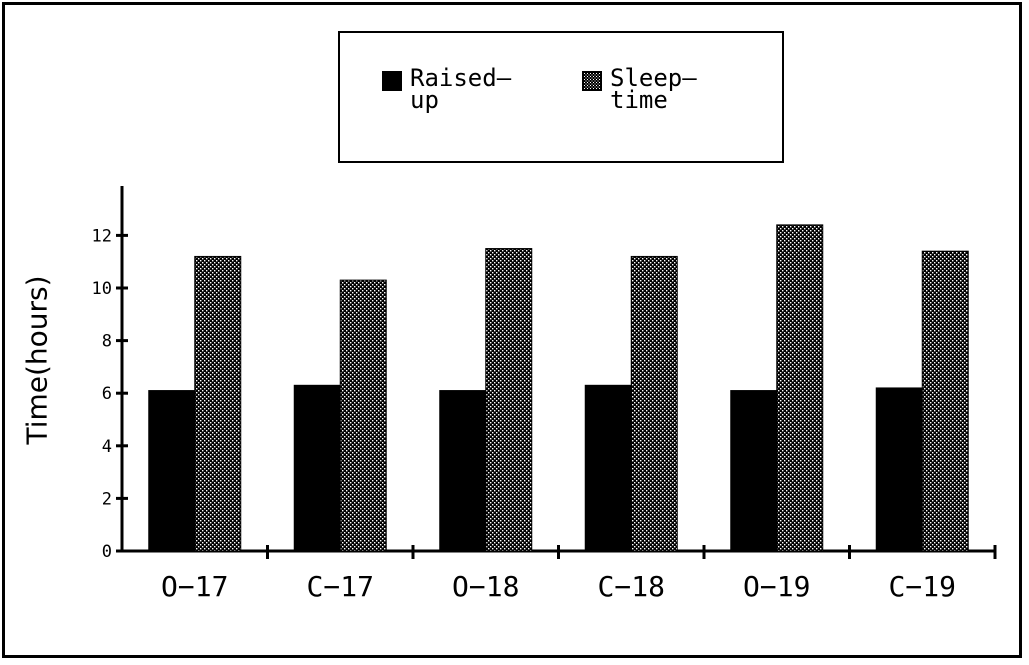  What do you see at coordinates (194, 586) in the screenshot?
I see `x-tick-label: O−17` at bounding box center [194, 586].